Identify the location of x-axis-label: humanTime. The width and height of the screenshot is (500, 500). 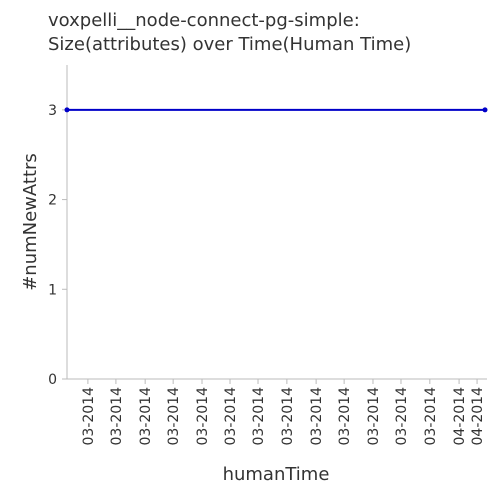
(276, 474).